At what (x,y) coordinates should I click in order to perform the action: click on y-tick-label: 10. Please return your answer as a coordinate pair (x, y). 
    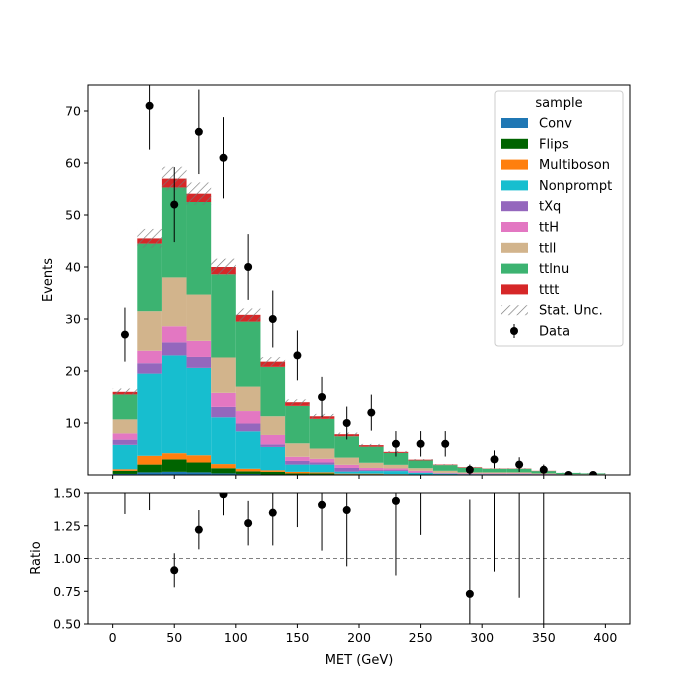
    Looking at the image, I should click on (73, 423).